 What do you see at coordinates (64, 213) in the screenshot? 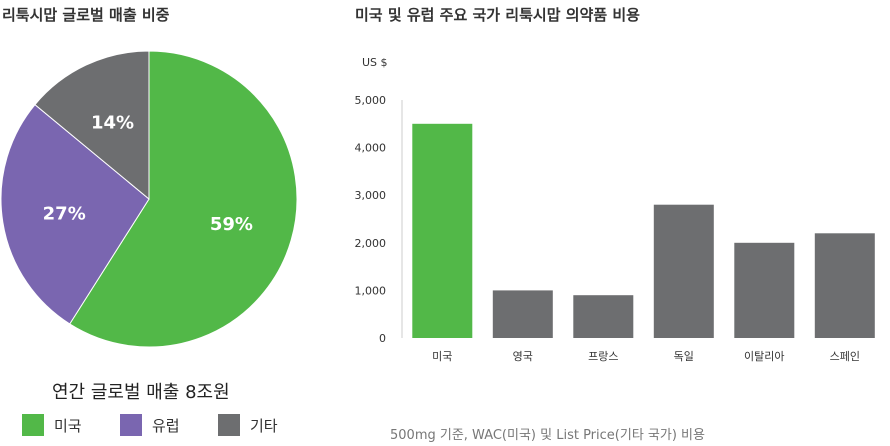
I see `pie-slice-label-1: 27%` at bounding box center [64, 213].